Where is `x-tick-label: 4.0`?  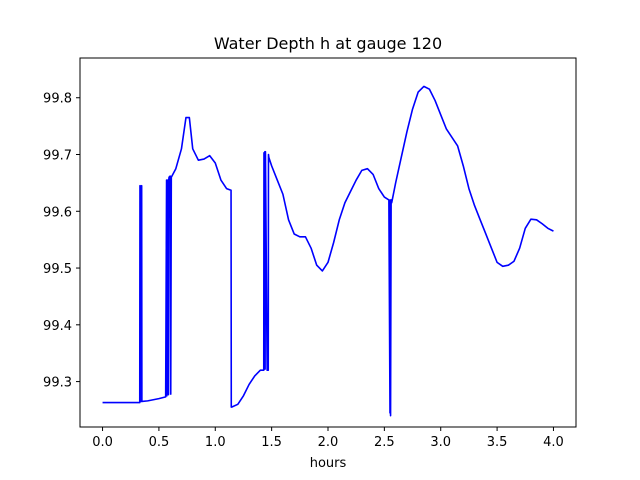
x-tick-label: 4.0 is located at coordinates (553, 442).